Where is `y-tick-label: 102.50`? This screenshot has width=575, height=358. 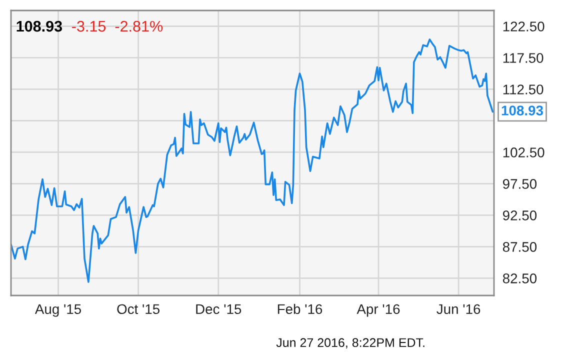
y-tick-label: 102.50 is located at coordinates (523, 153).